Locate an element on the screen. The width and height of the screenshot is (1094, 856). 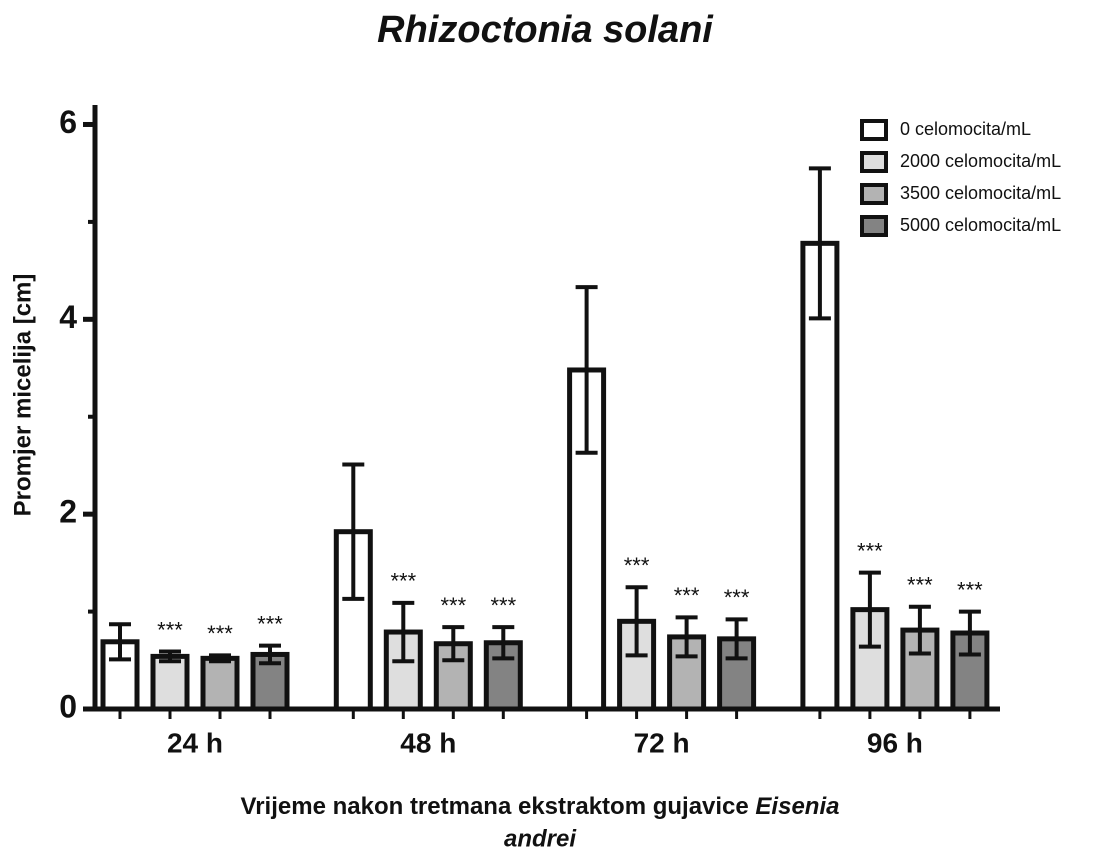
legend-label: 3500 celomocita/mL is located at coordinates (980, 193).